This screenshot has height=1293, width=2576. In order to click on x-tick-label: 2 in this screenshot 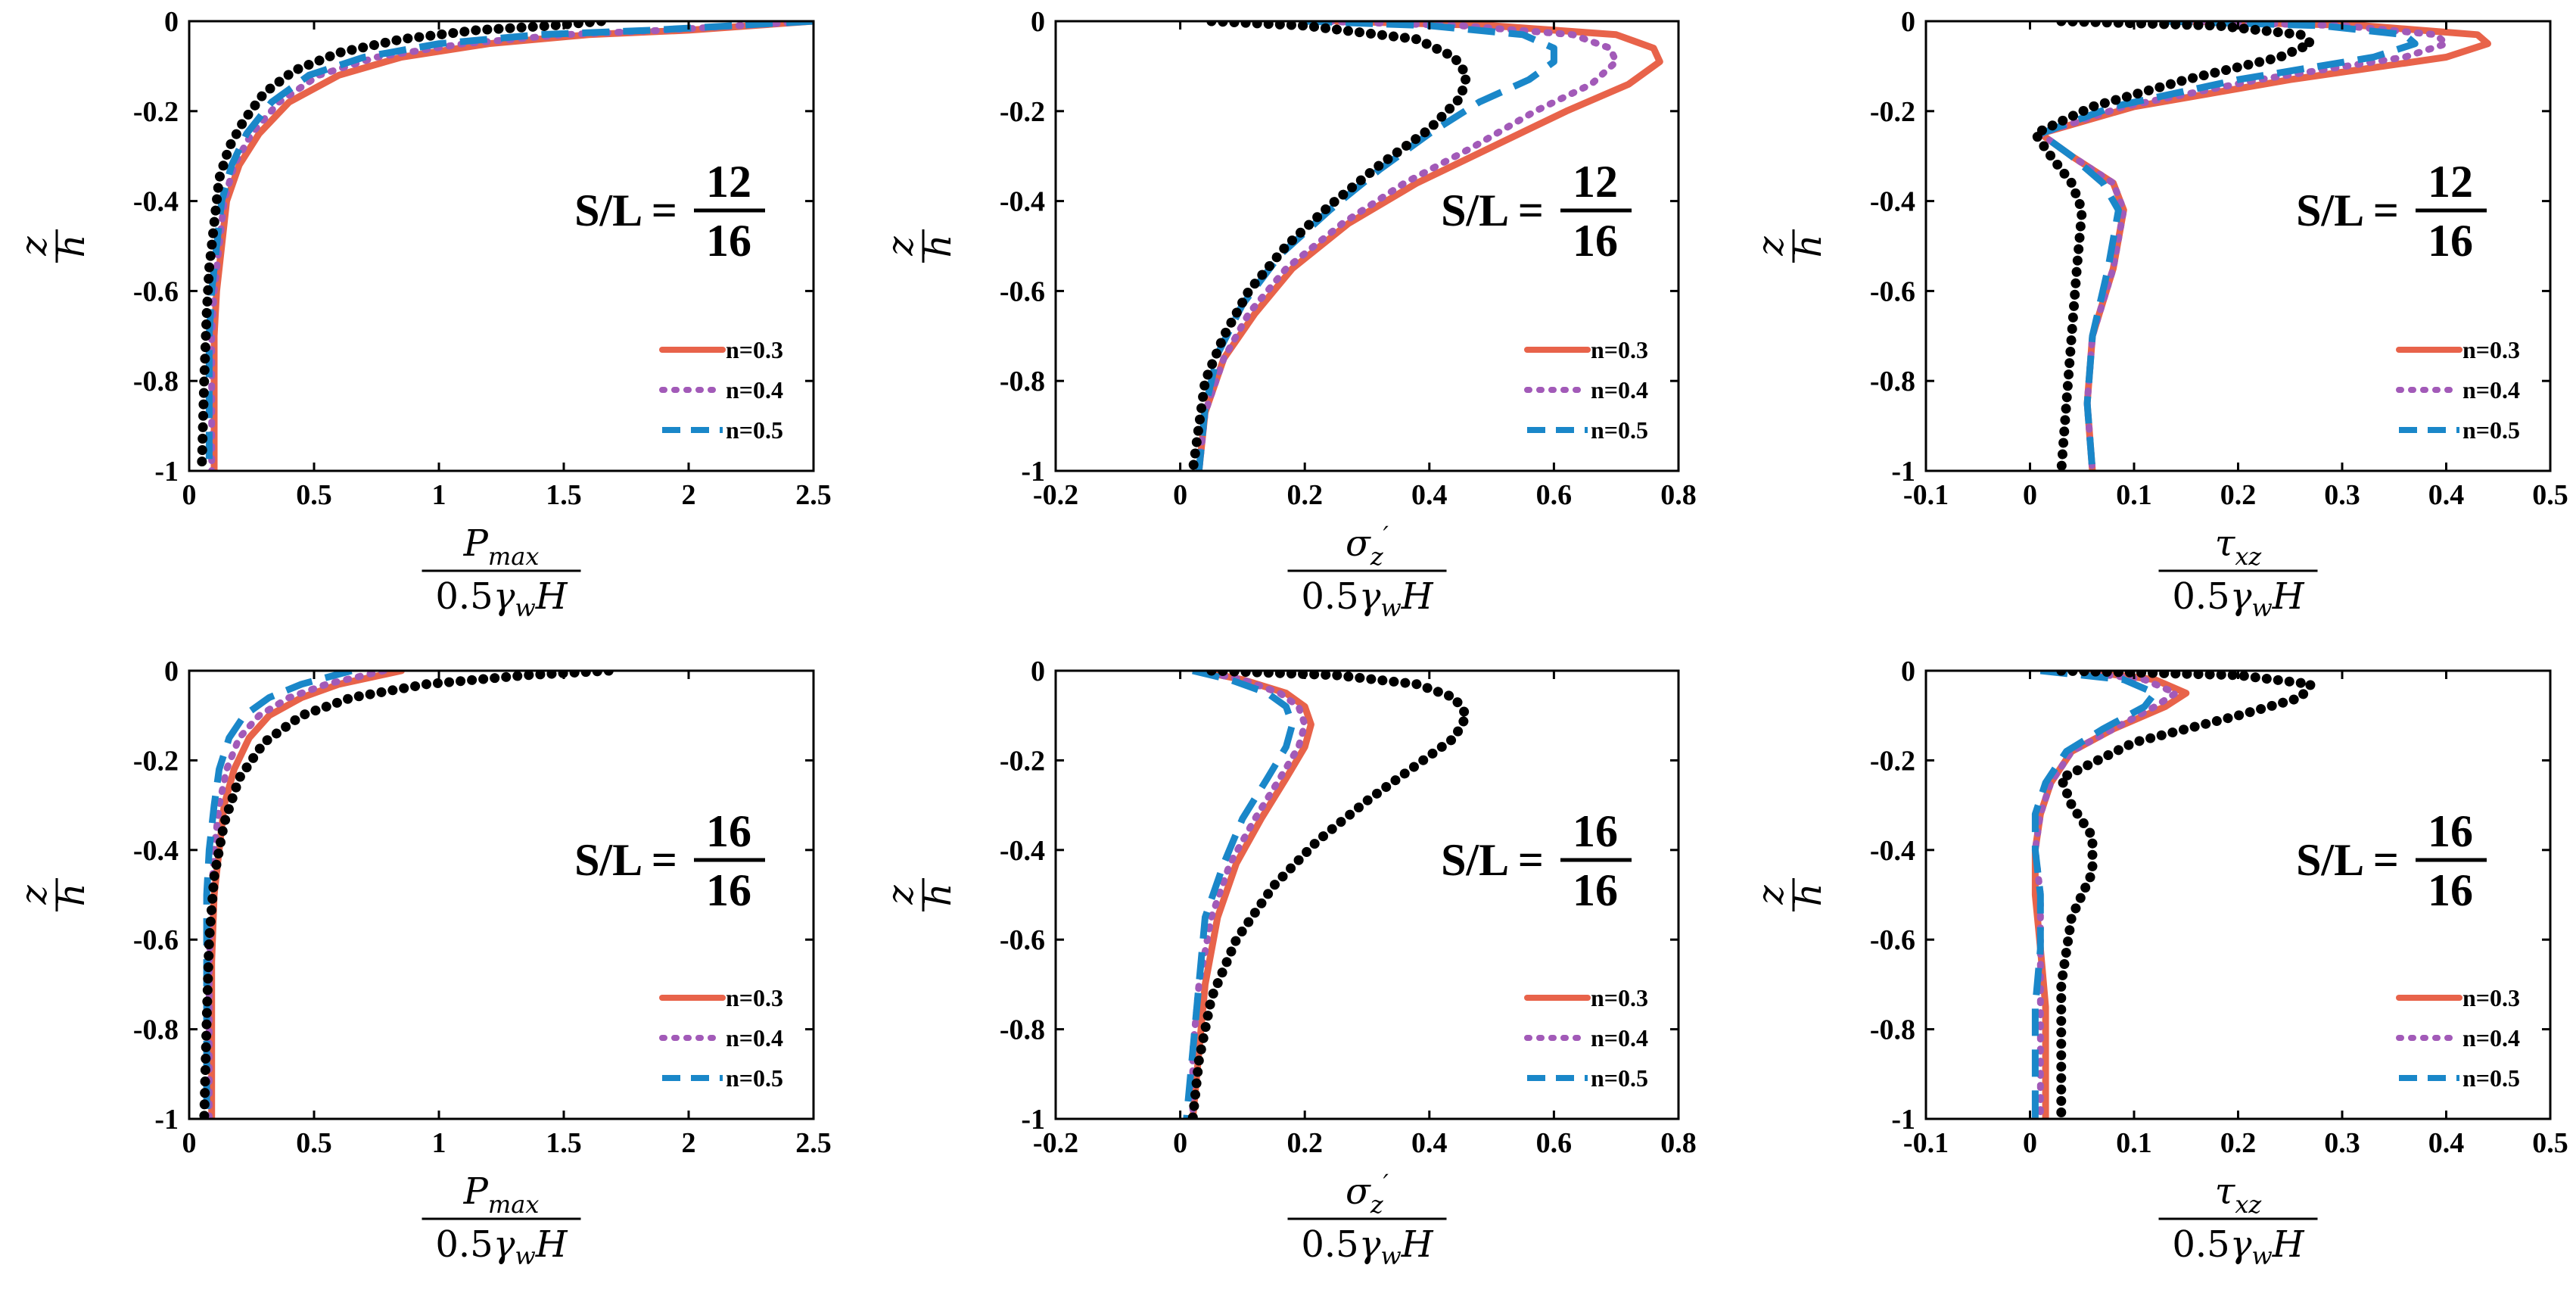, I will do `click(689, 1143)`.